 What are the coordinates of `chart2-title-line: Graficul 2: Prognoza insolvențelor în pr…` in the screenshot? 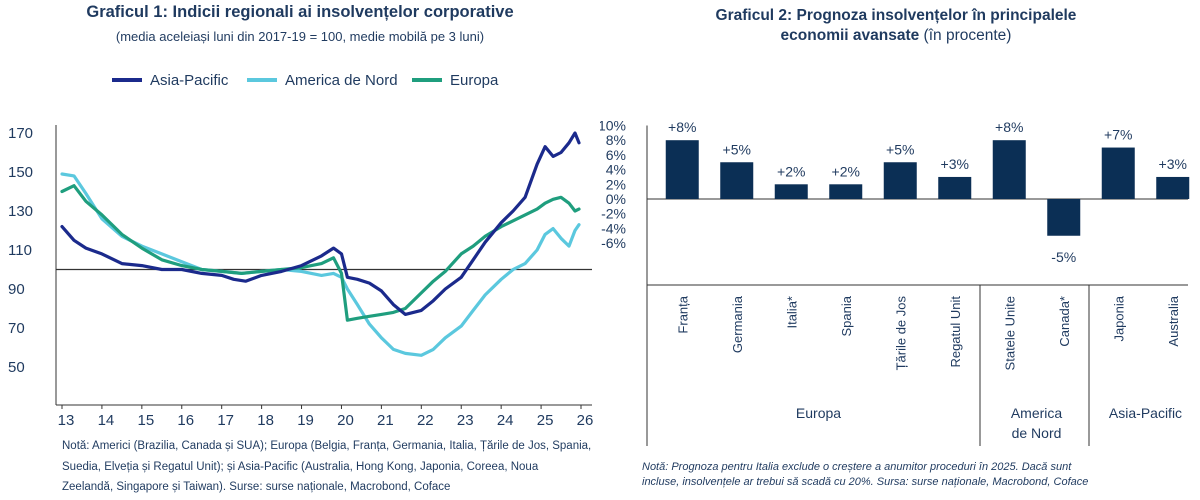 It's located at (896, 15).